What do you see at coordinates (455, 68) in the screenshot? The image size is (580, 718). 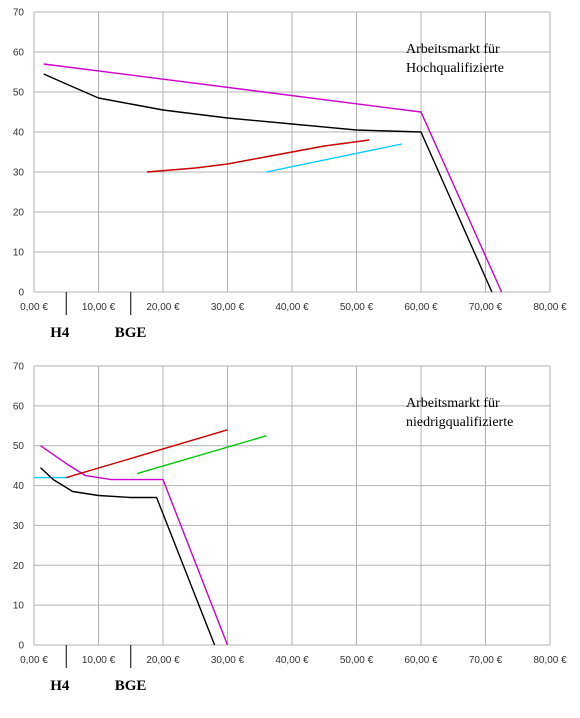 I see `chart-annotation-line: Hochqualifizierte` at bounding box center [455, 68].